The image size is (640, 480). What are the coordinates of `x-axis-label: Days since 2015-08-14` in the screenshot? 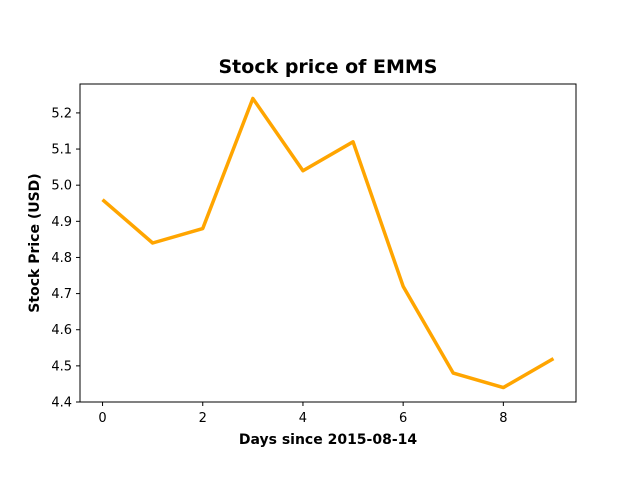 It's located at (328, 440).